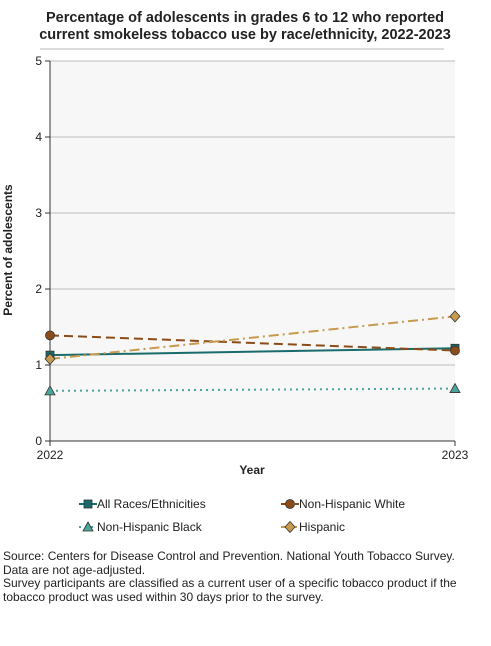 Image resolution: width=491 pixels, height=646 pixels. What do you see at coordinates (322, 527) in the screenshot?
I see `legend-label: Hispanic` at bounding box center [322, 527].